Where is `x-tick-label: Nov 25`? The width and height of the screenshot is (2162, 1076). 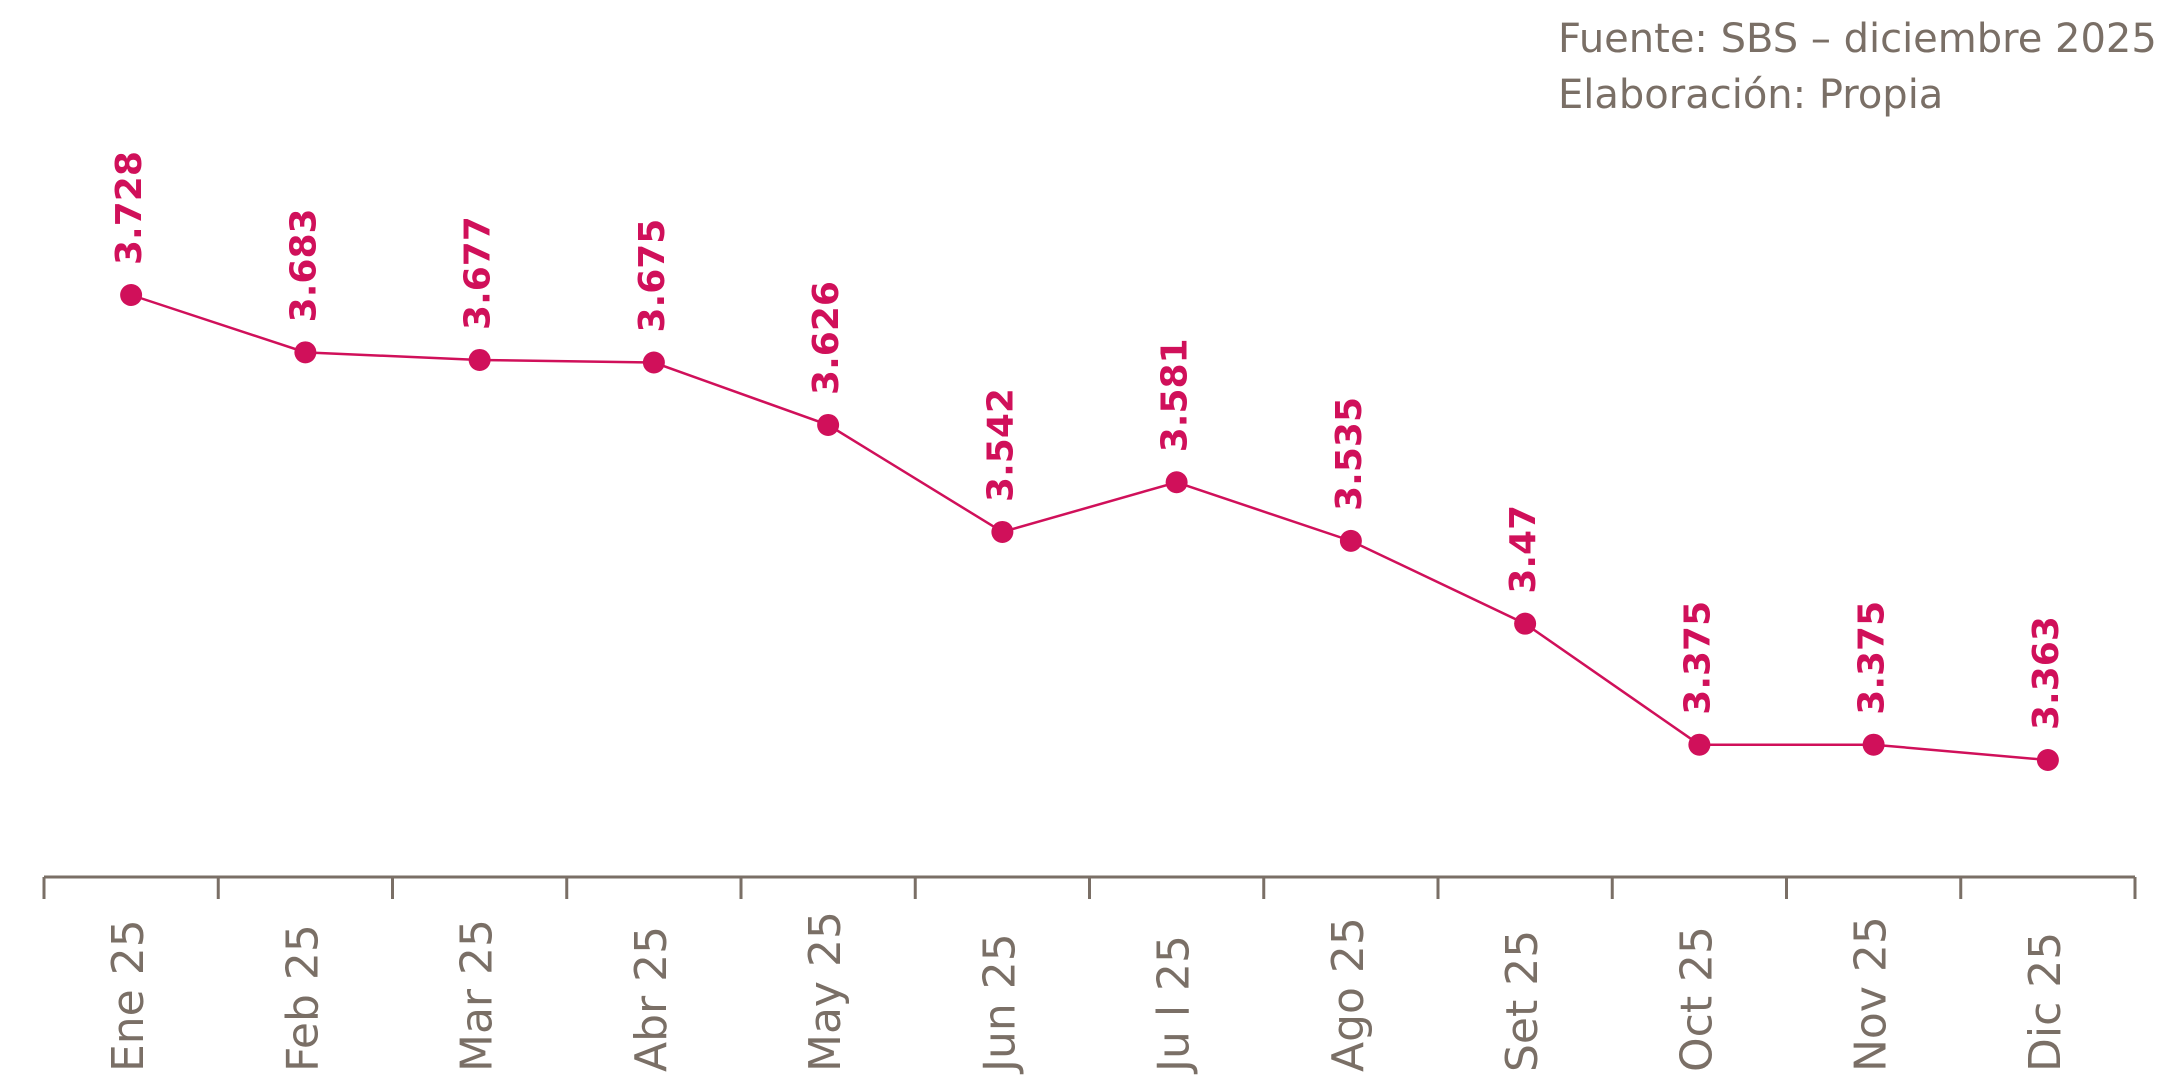
x-tick-label: Nov 25 is located at coordinates (1871, 994).